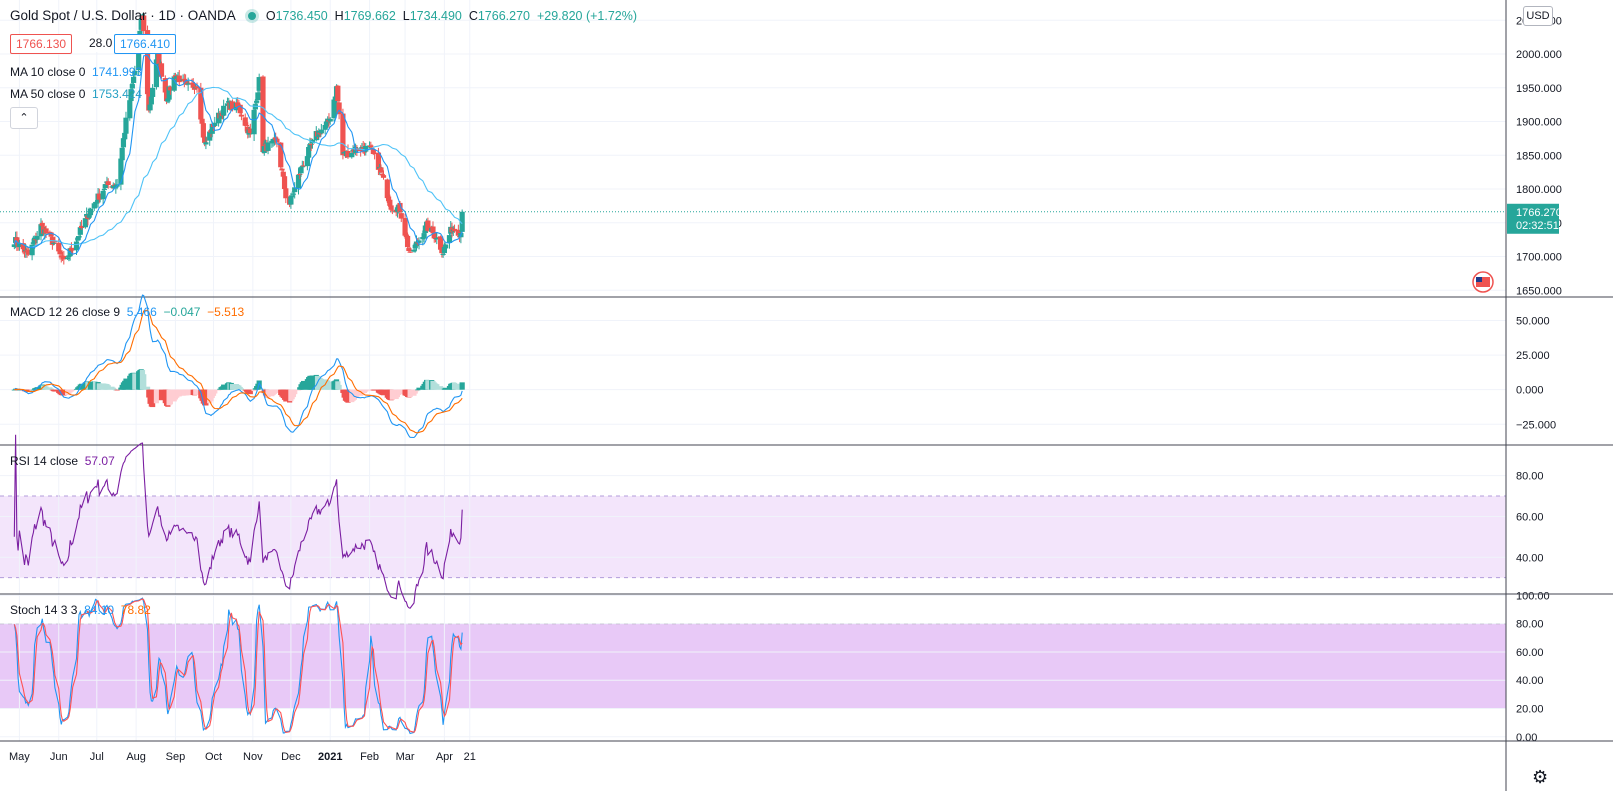 The height and width of the screenshot is (791, 1613). What do you see at coordinates (76, 72) in the screenshot?
I see `ma10-legend: MA 10 close 0 1741.993` at bounding box center [76, 72].